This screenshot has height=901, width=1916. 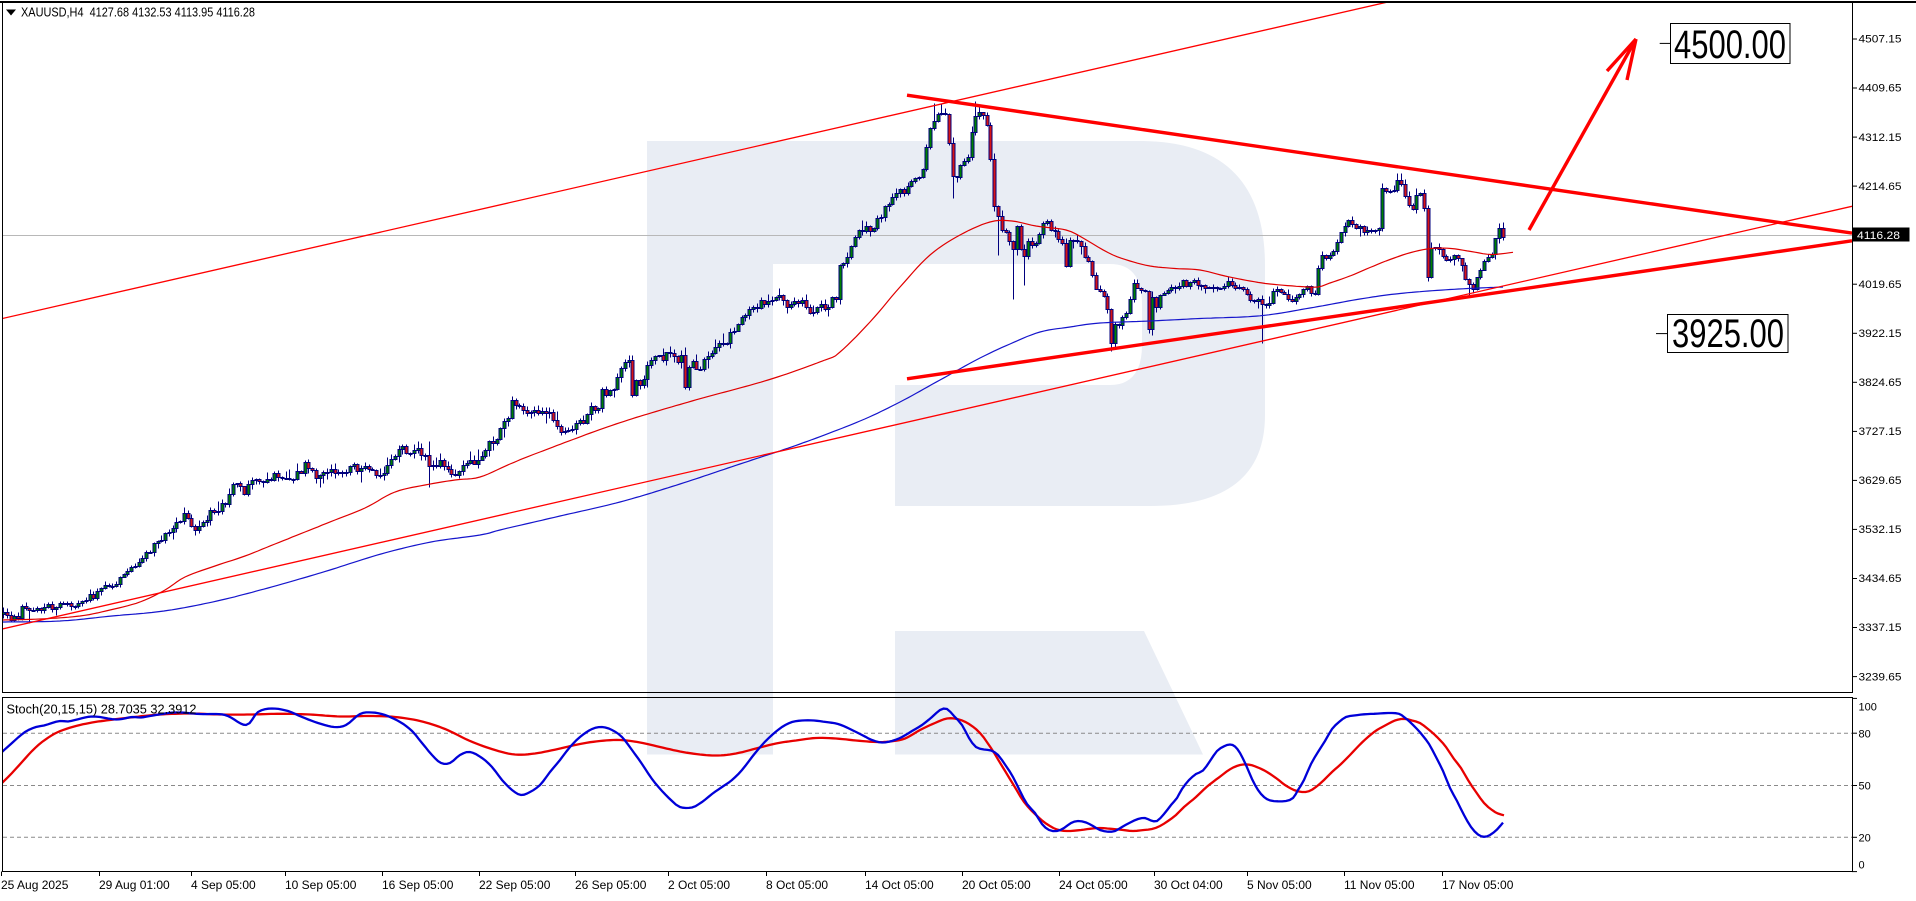 What do you see at coordinates (223, 885) in the screenshot?
I see `svg-text: 4 Sep 05:00` at bounding box center [223, 885].